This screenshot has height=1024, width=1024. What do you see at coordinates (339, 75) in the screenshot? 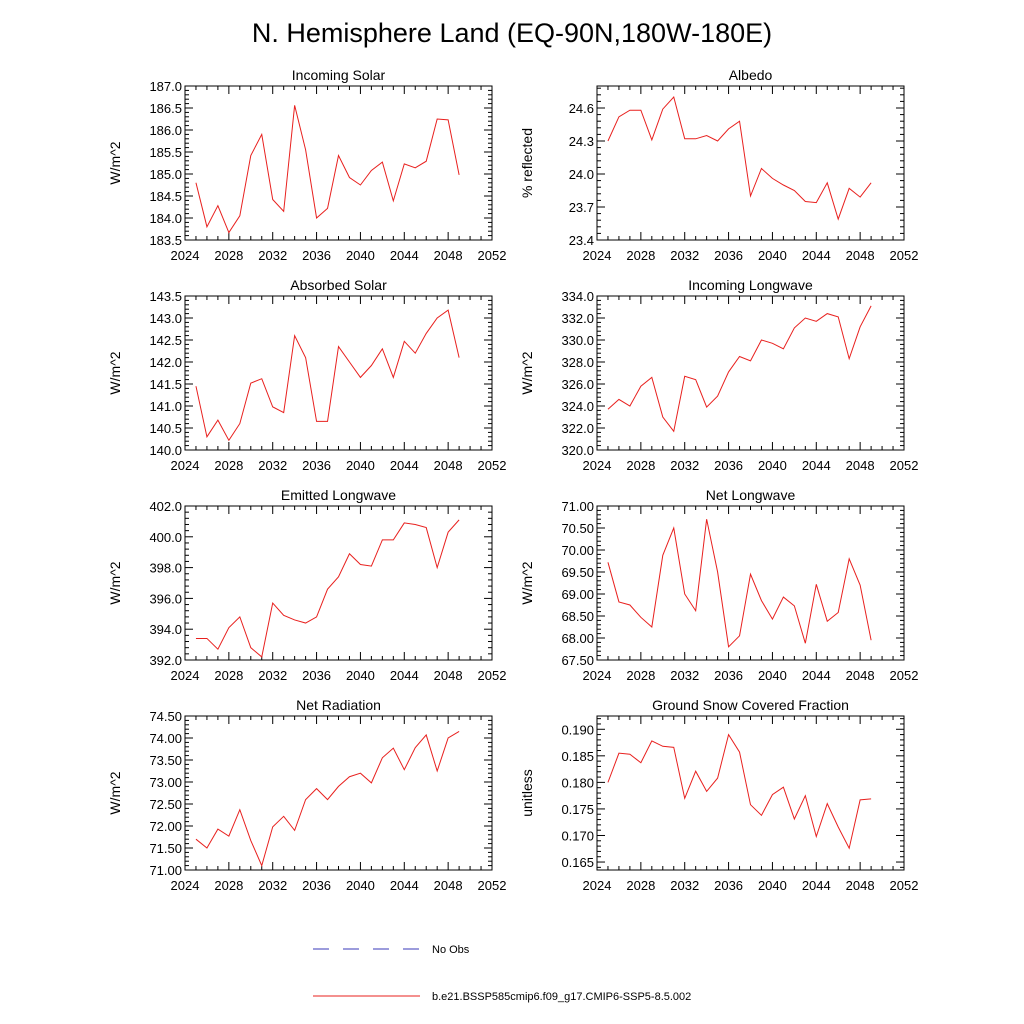
I see `panel-1-title: Incoming Solar` at bounding box center [339, 75].